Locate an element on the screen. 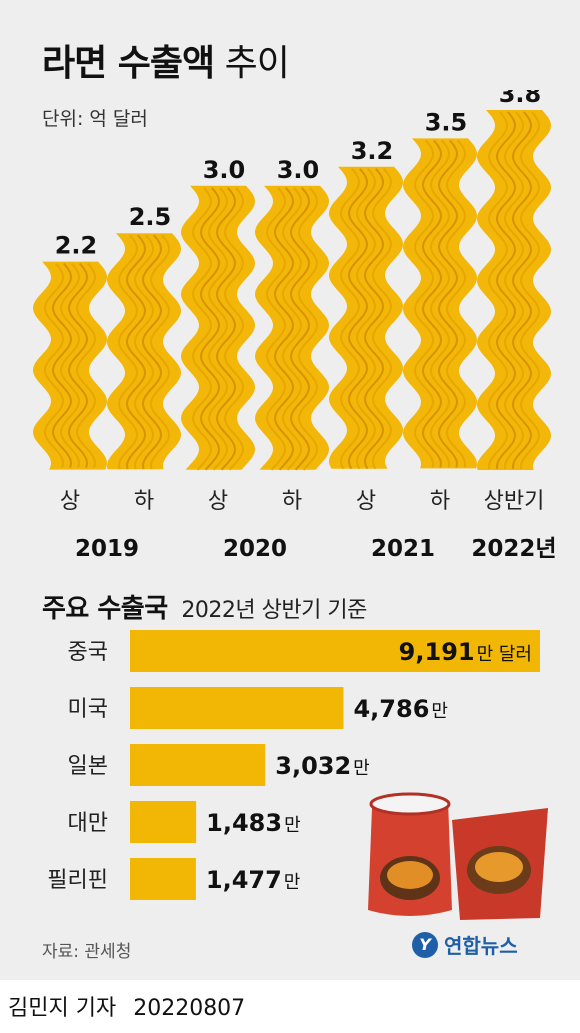 The width and height of the screenshot is (580, 1033). section-title: 주요 수출국 2022년 상반기 기준 is located at coordinates (204, 606).